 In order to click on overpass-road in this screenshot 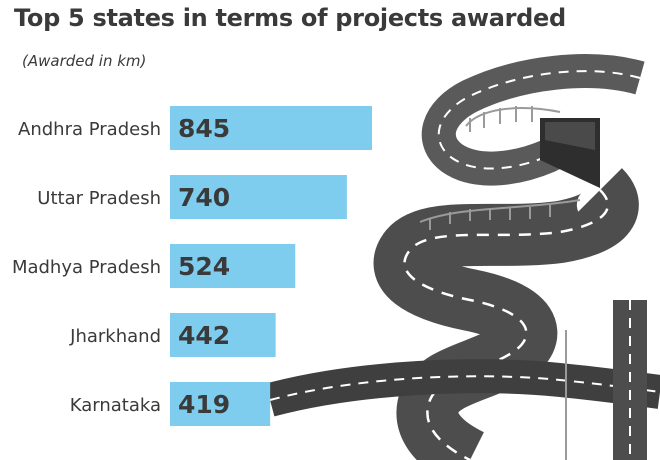, I will do `click(533, 121)`.